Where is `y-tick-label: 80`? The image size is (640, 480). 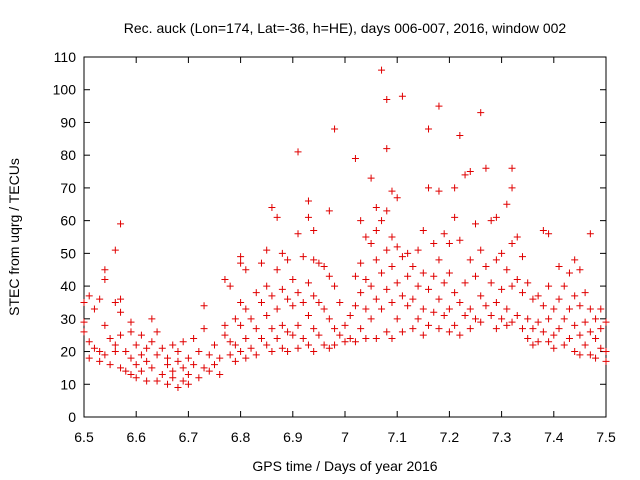
y-tick-label: 80 is located at coordinates (68, 155).